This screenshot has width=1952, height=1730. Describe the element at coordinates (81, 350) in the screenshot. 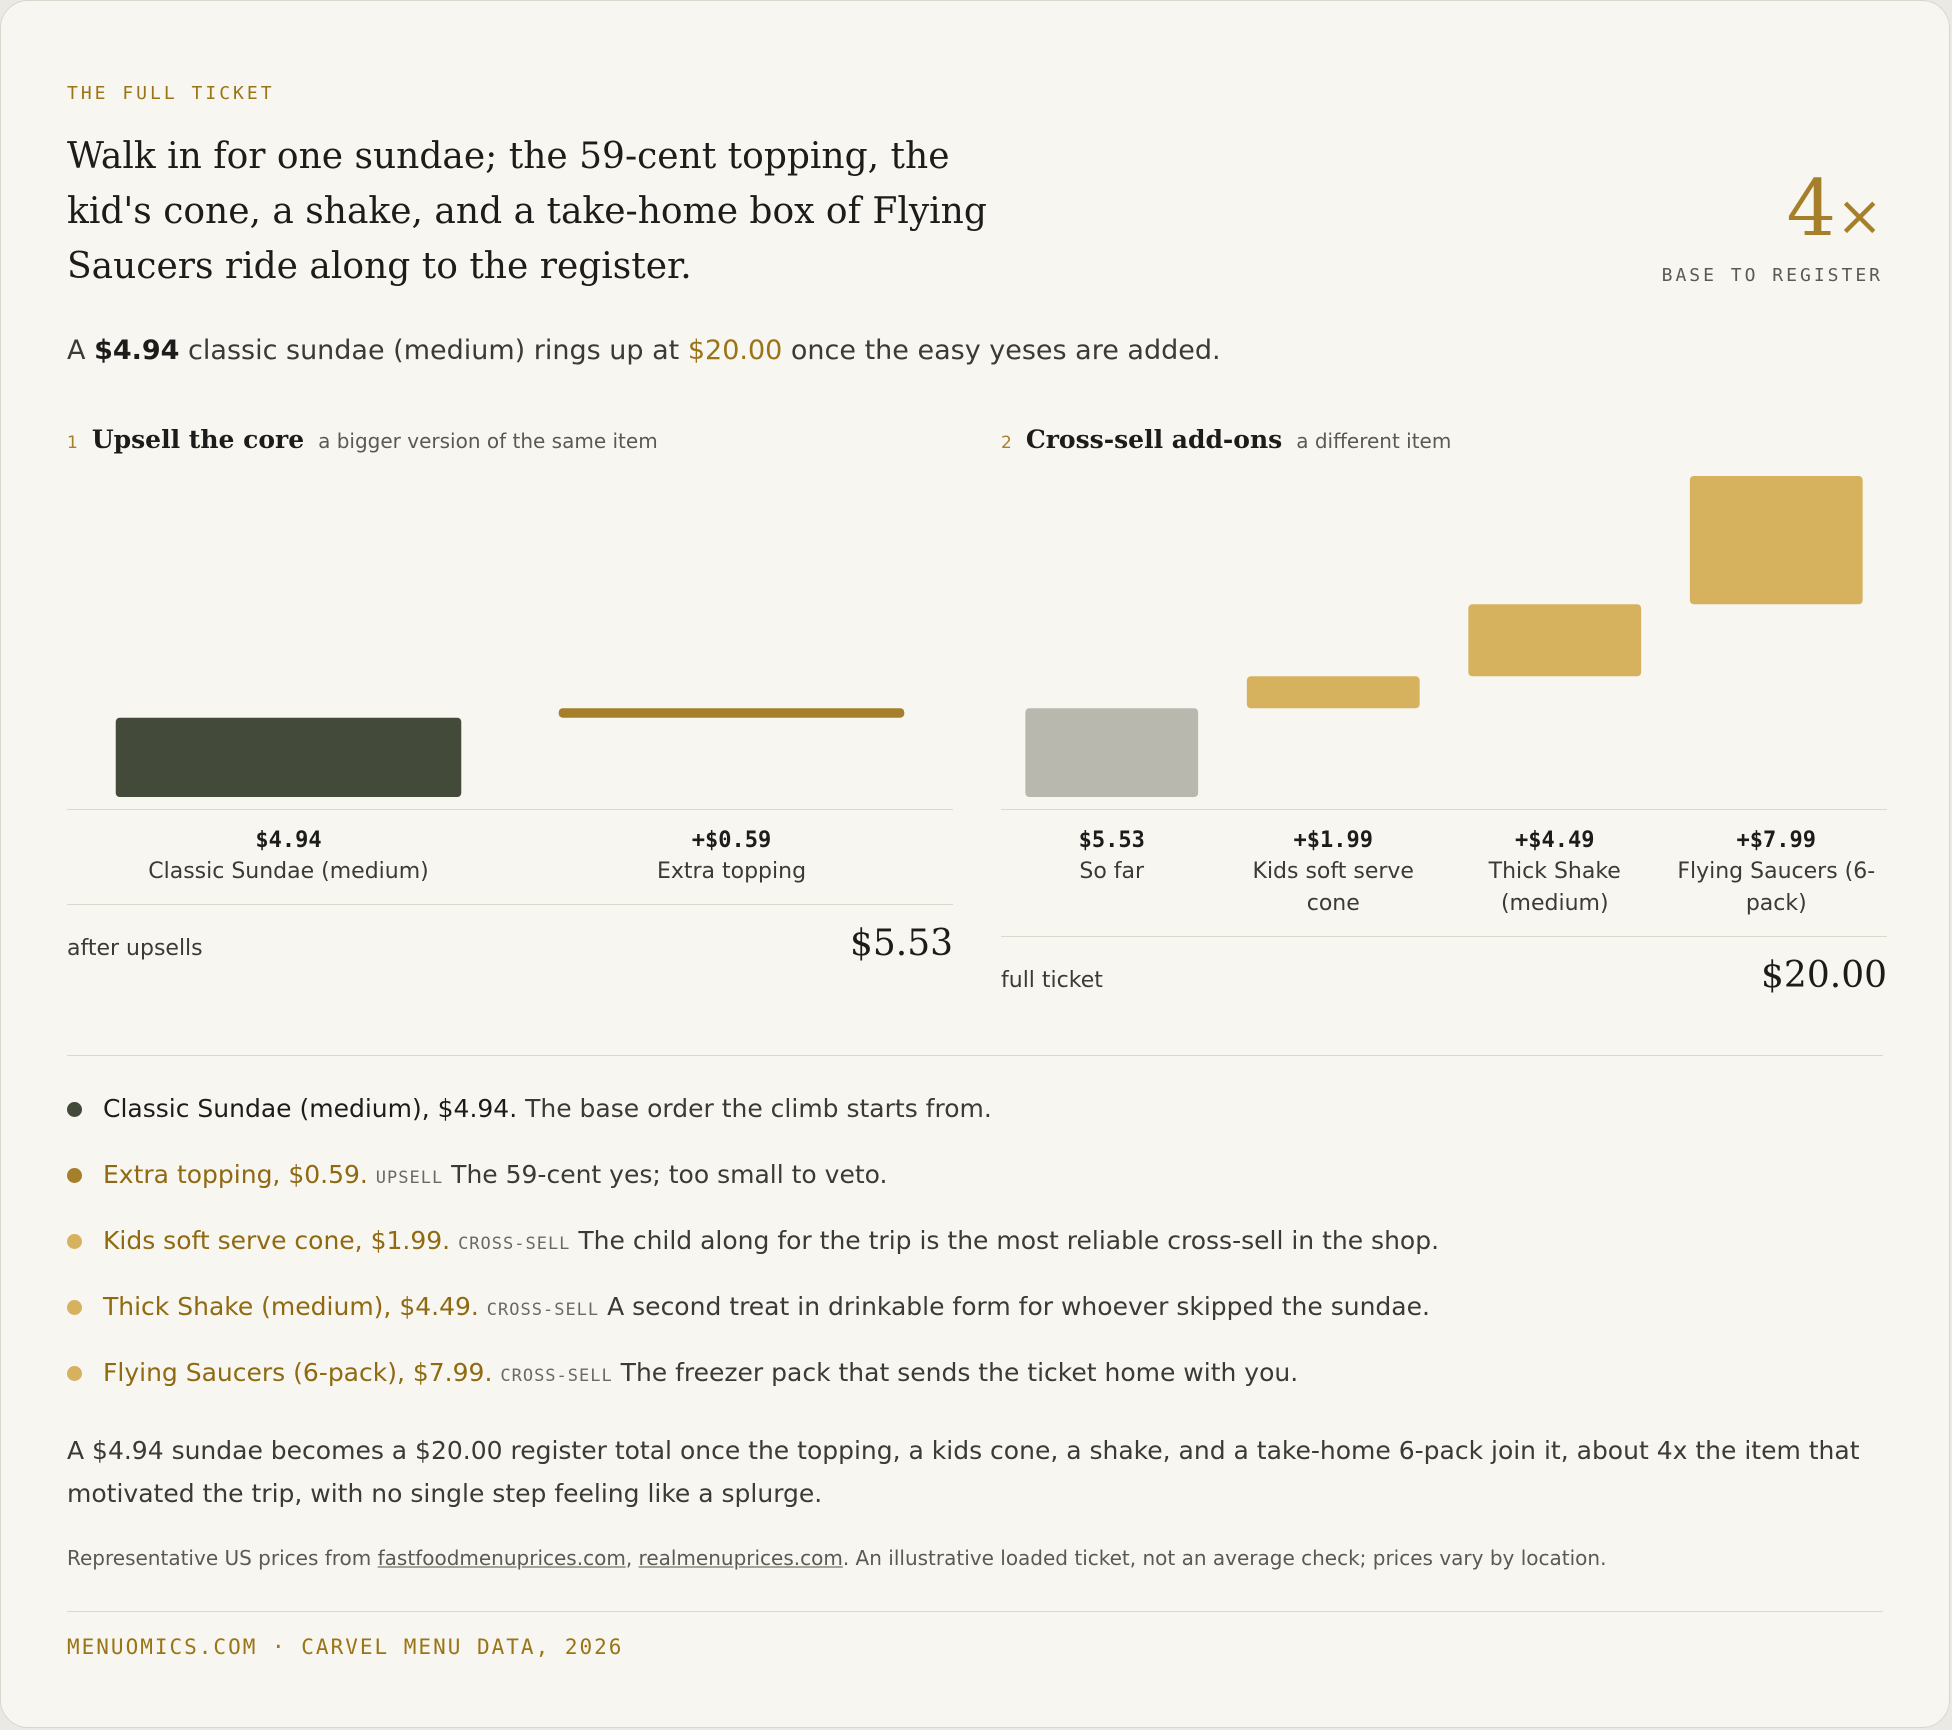

I see `summary-text: A` at that location.